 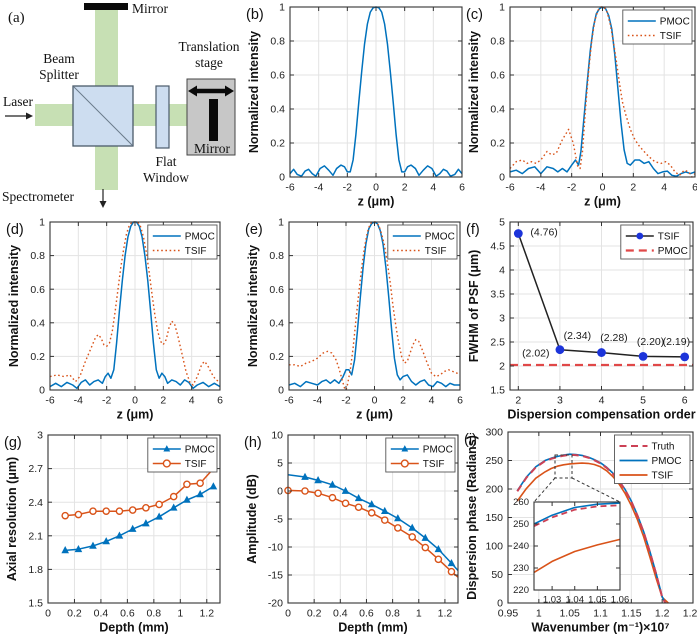 I want to click on y-tick-label: 260, so click(x=521, y=502).